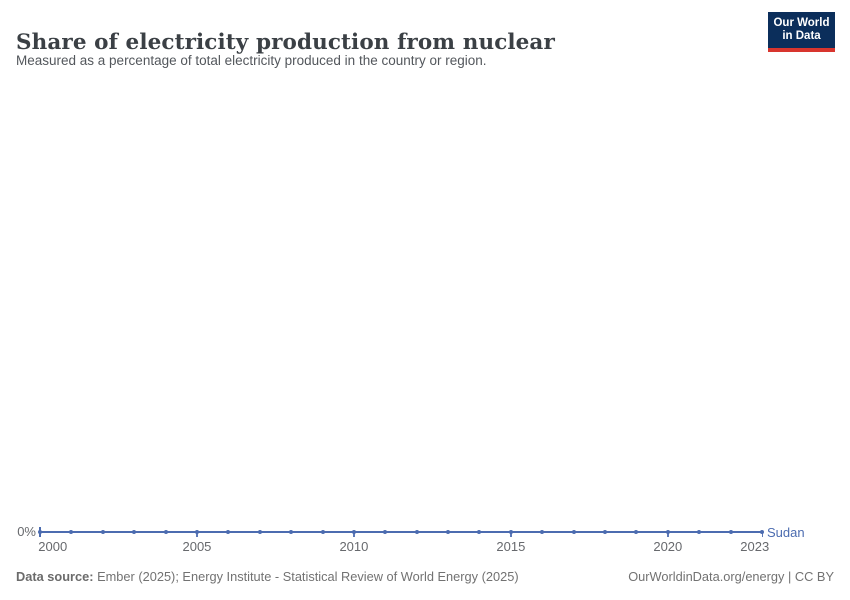 This screenshot has width=850, height=600. Describe the element at coordinates (755, 546) in the screenshot. I see `x-axis-label-2023: 2023` at that location.